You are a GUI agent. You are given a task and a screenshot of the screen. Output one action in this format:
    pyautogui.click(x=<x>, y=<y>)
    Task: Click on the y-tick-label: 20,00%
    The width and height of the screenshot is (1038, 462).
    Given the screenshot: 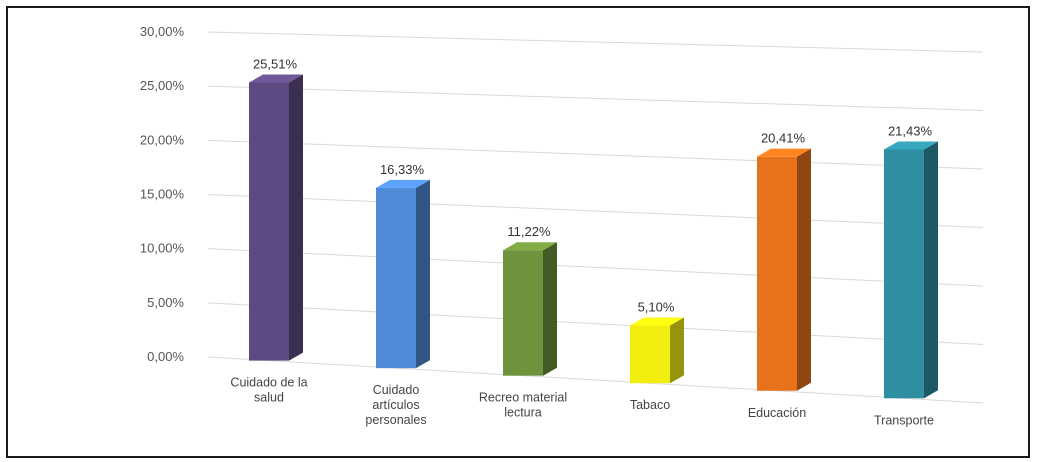 What is the action you would take?
    pyautogui.click(x=162, y=139)
    